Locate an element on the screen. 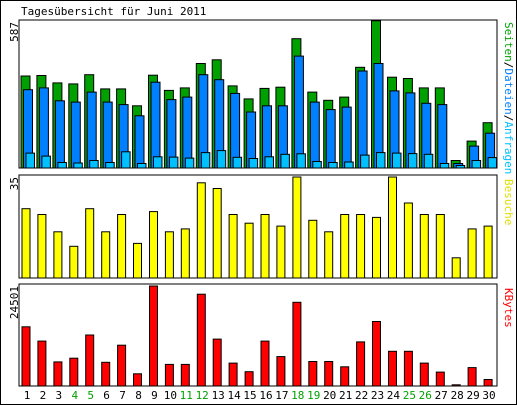  day-label: 12 is located at coordinates (202, 395).